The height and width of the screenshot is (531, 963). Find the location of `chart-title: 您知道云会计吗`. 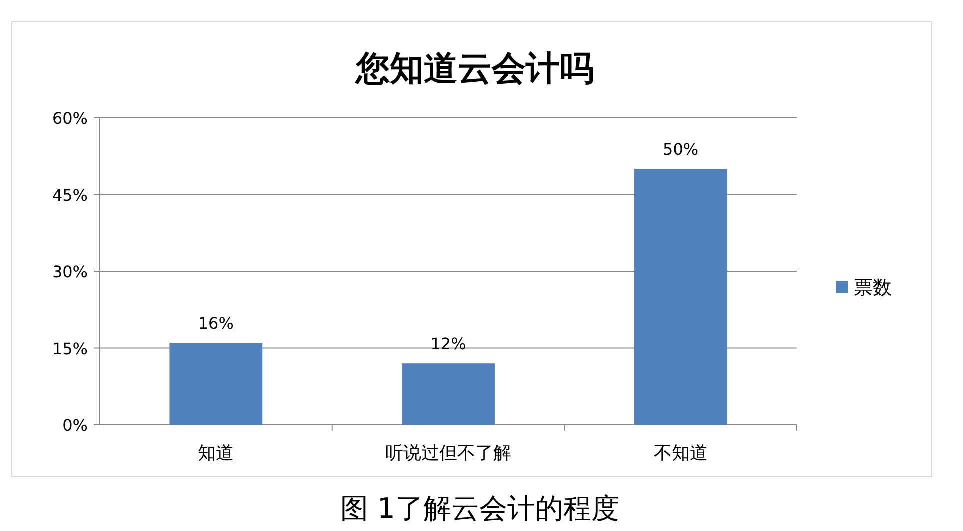

chart-title: 您知道云会计吗 is located at coordinates (474, 69).